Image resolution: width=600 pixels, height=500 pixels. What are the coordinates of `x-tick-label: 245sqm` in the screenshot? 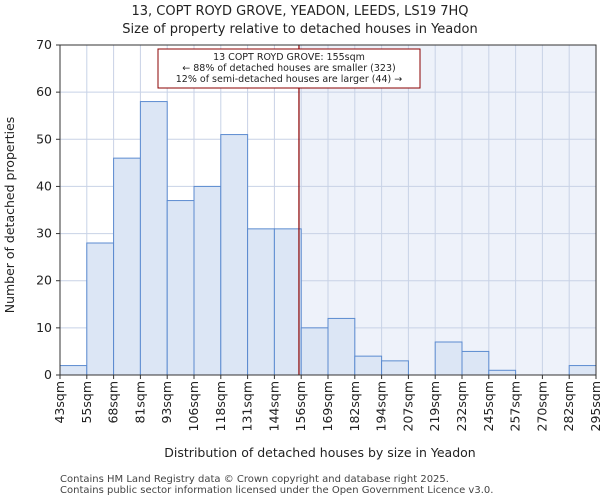 It's located at (488, 406).